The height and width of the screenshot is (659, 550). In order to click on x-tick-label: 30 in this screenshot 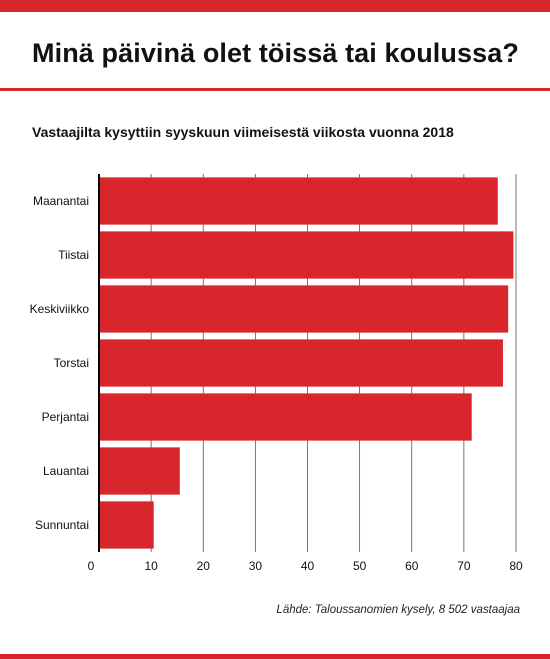, I will do `click(256, 566)`.